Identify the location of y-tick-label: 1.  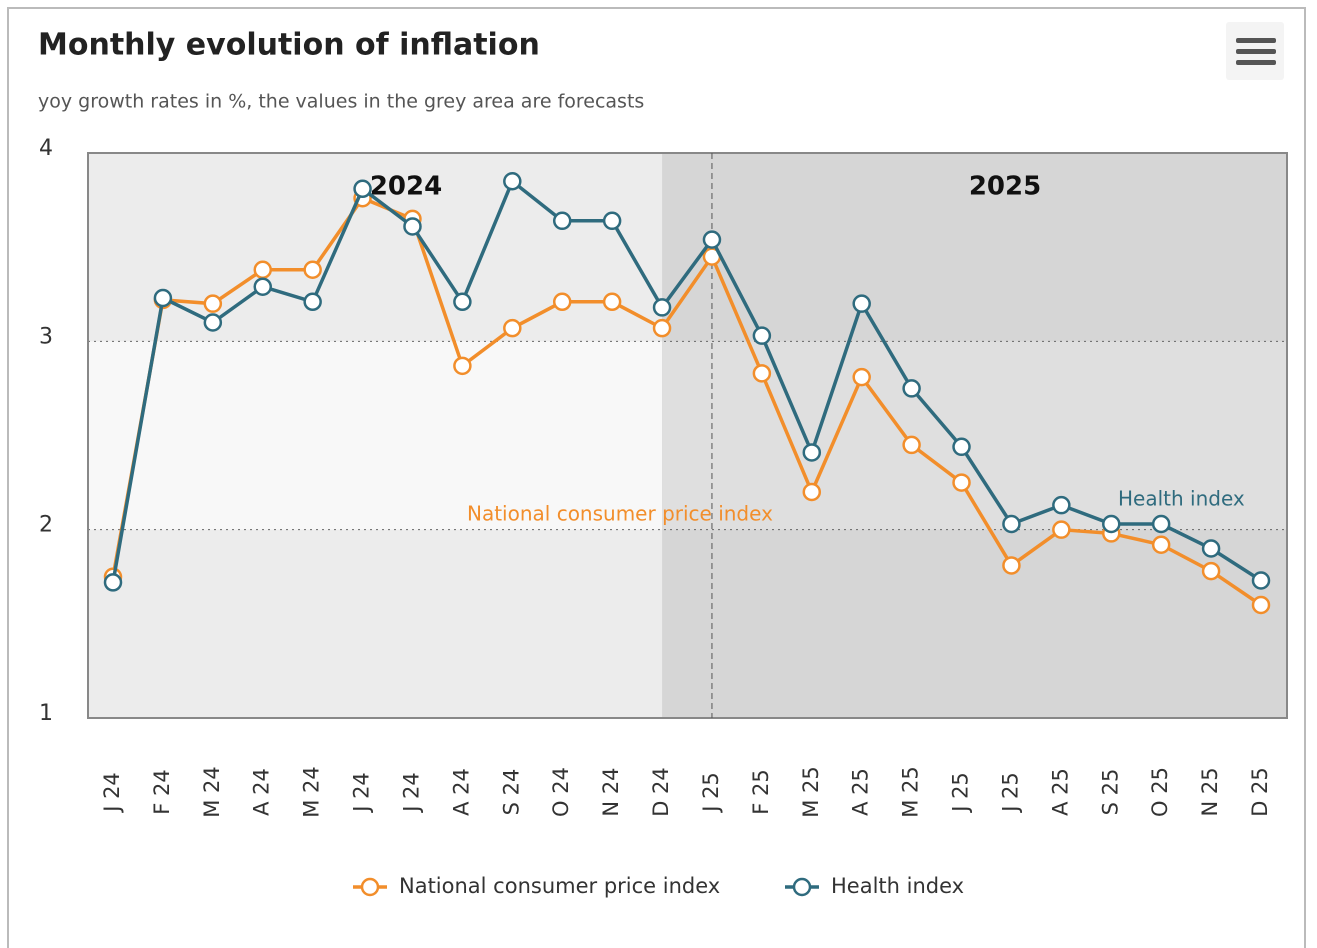
(46, 713).